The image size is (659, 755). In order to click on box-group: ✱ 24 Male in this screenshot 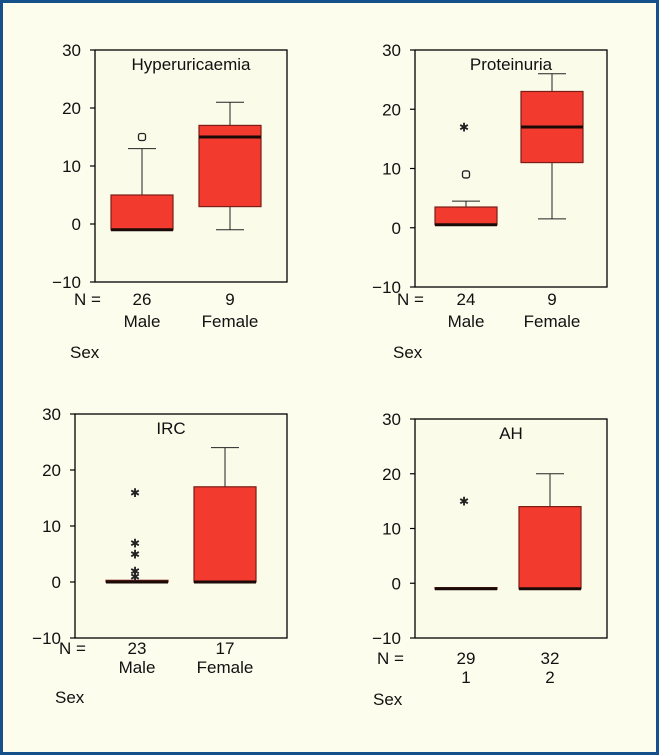, I will do `click(466, 226)`.